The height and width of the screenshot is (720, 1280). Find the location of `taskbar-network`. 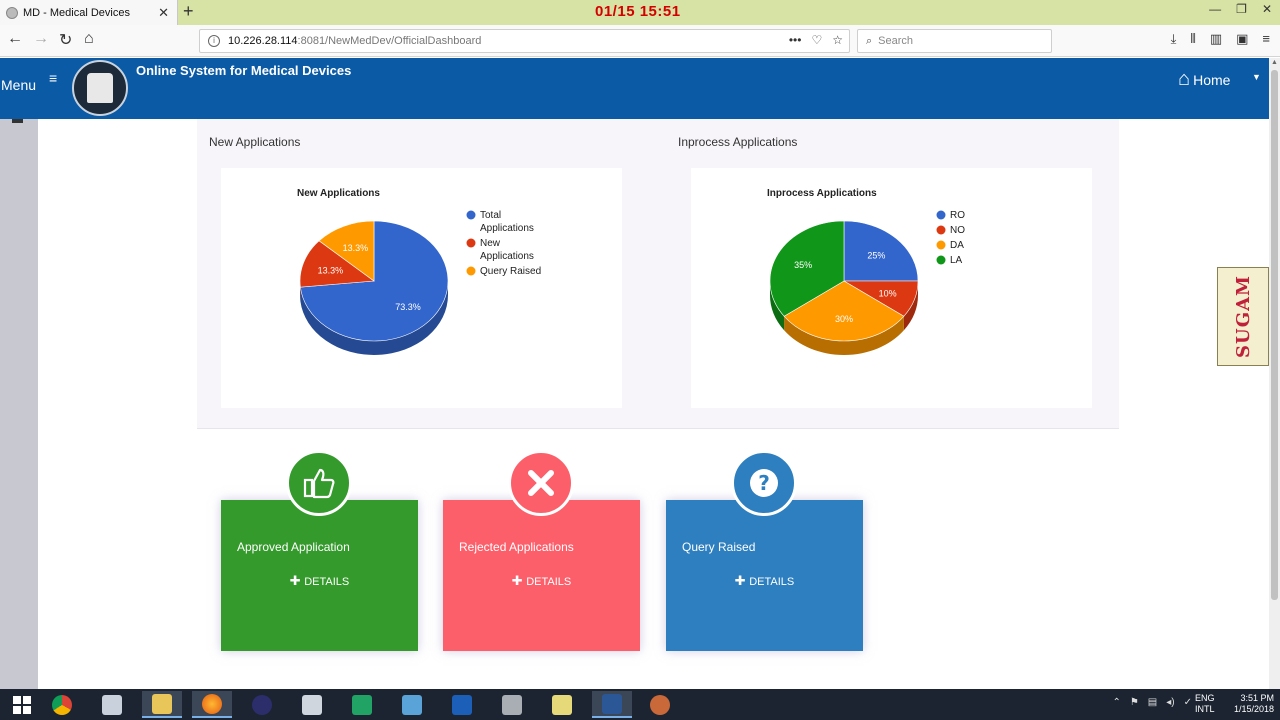

taskbar-network is located at coordinates (412, 704).